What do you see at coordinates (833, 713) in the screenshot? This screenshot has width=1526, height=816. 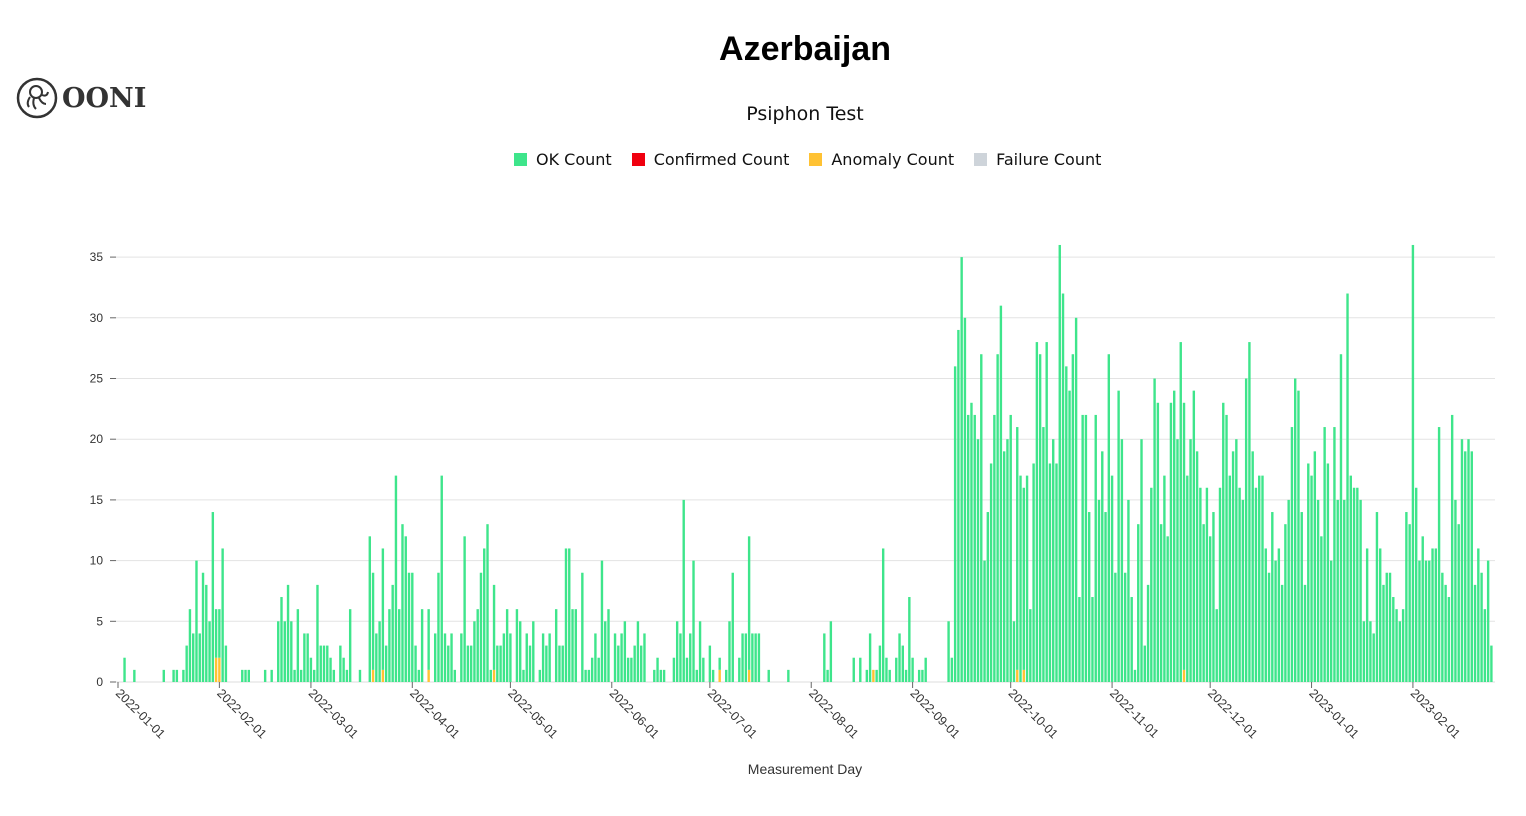 I see `x-tick-label: 2022-08-01` at bounding box center [833, 713].